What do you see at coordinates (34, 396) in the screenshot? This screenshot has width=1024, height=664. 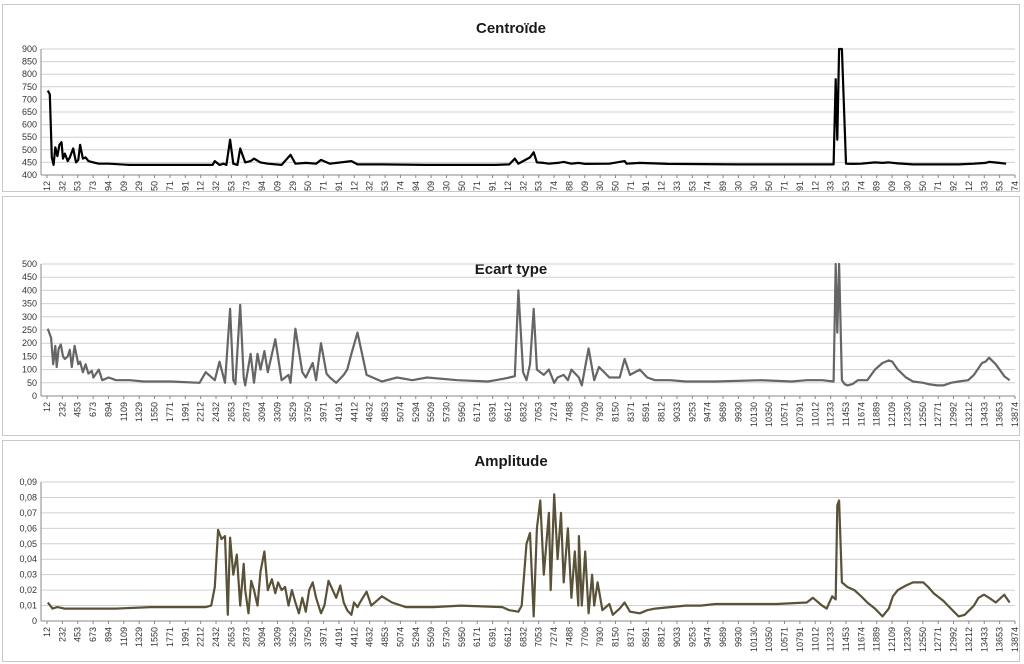 I see `y-tick-label: 0` at bounding box center [34, 396].